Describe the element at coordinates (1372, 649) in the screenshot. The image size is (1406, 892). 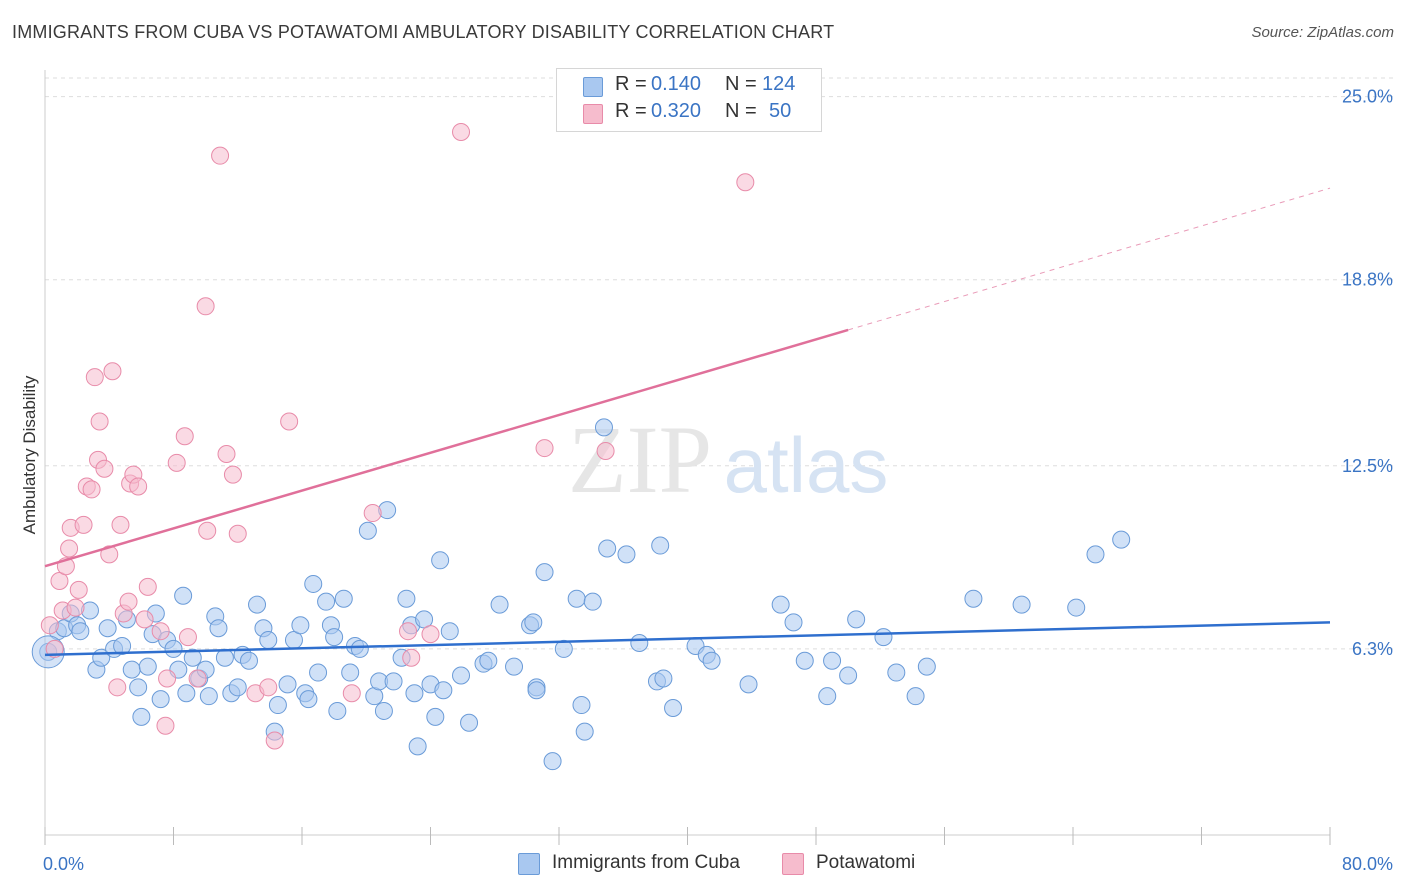
I see `y-tick-label: 6.3%` at that location.